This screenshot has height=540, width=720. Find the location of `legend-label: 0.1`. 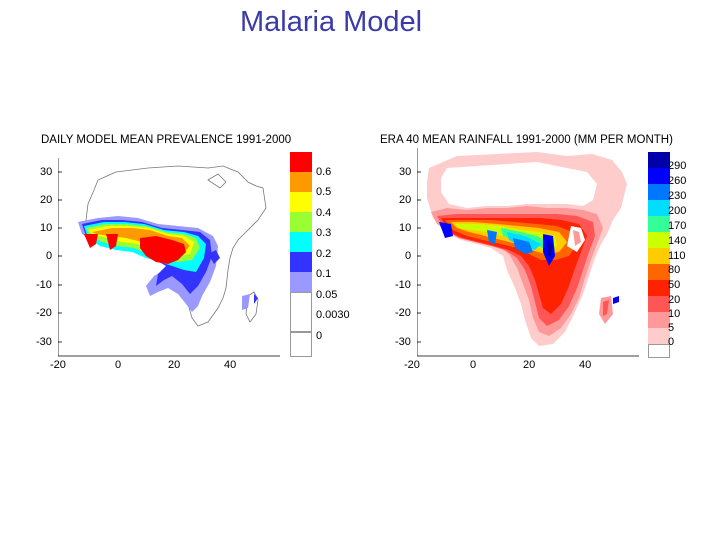

legend-label: 0.1 is located at coordinates (324, 274).